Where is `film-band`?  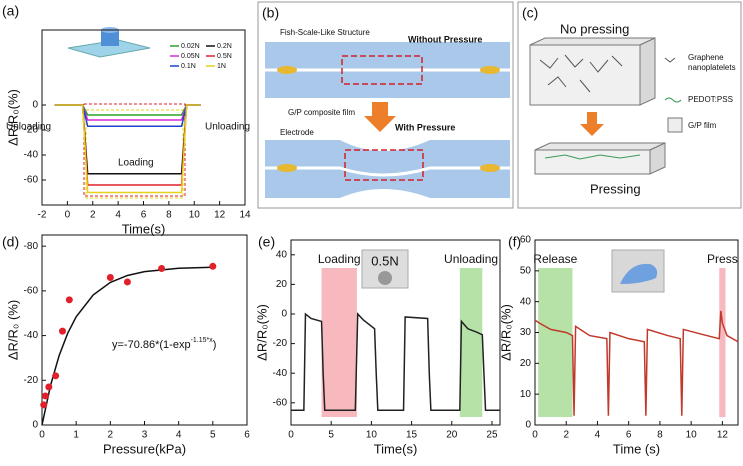
film-band is located at coordinates (387, 169).